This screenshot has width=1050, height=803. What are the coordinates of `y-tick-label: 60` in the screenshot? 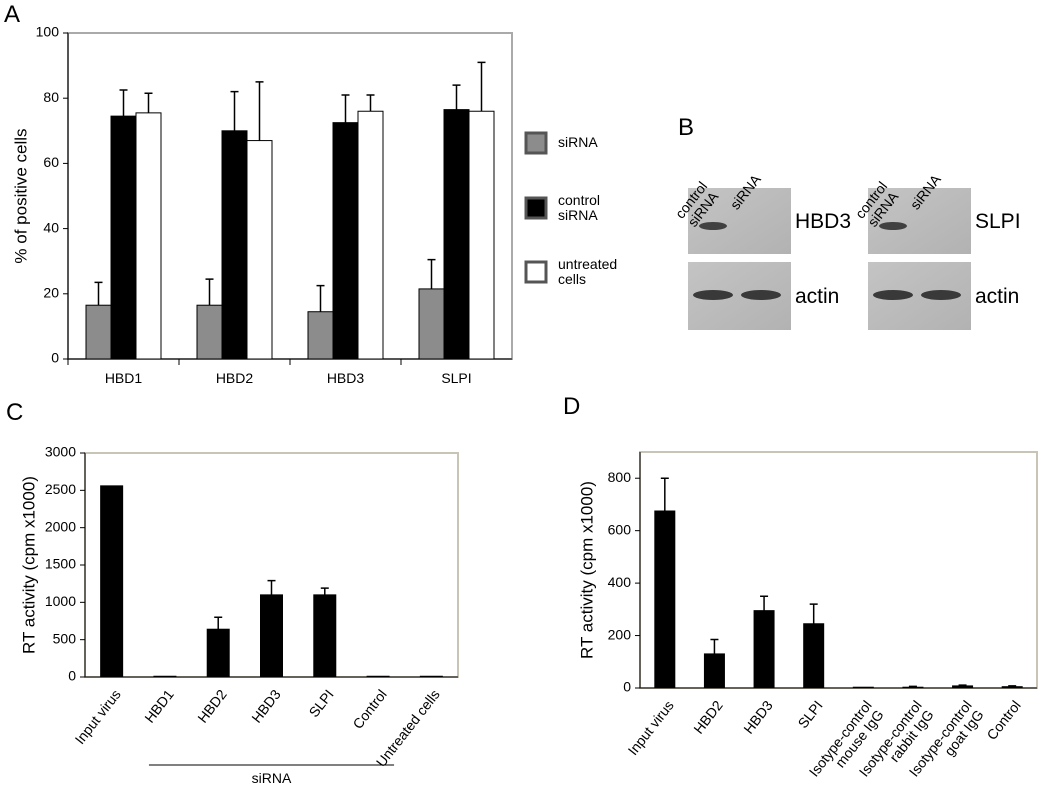 It's located at (51, 162).